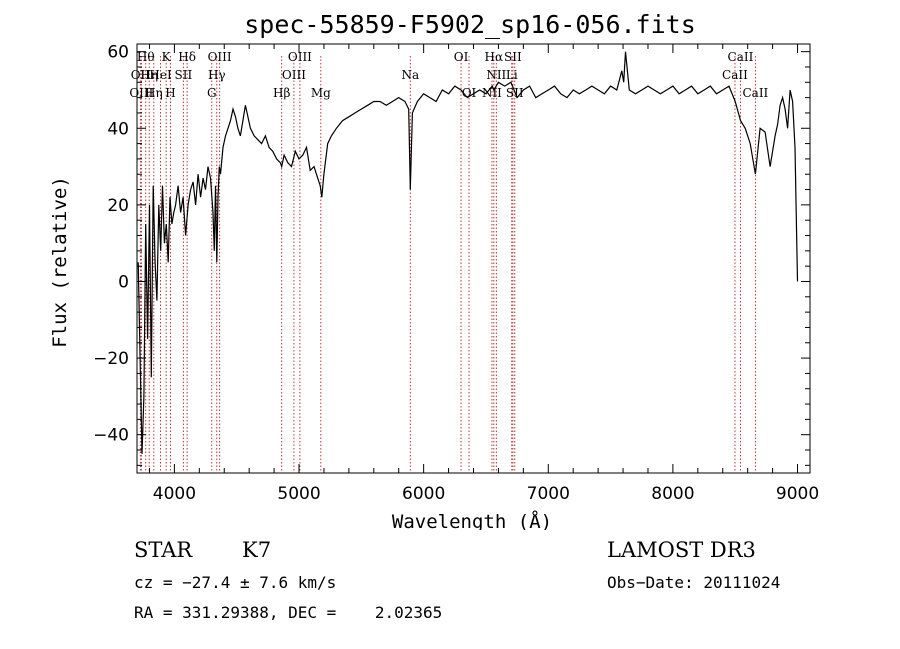 Image resolution: width=900 pixels, height=649 pixels. I want to click on line-label: G, so click(212, 93).